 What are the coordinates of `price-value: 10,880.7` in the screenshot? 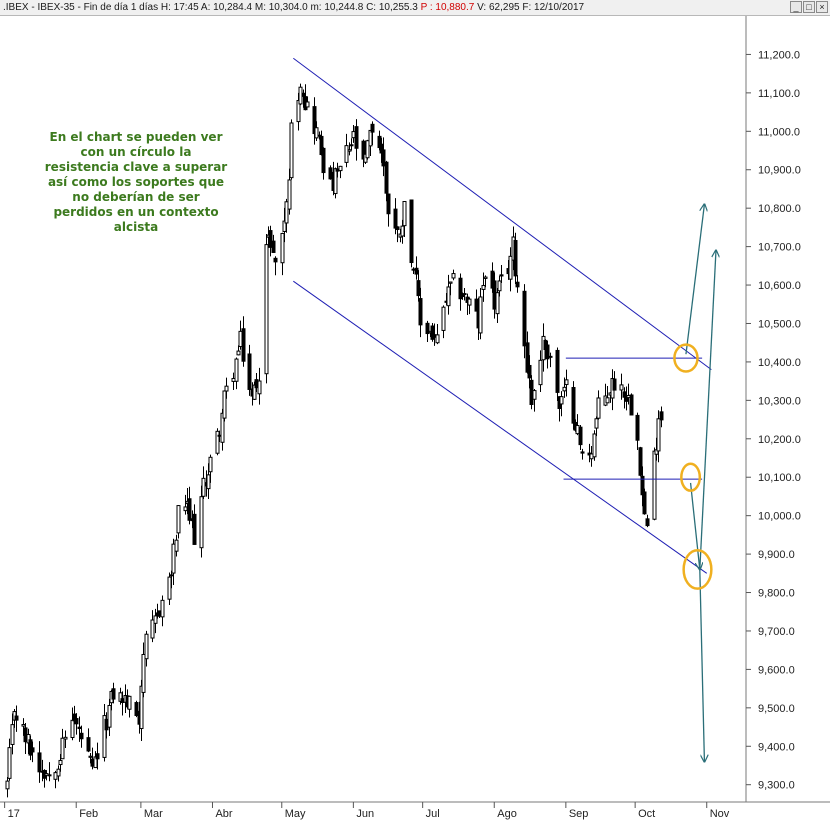 It's located at (455, 7).